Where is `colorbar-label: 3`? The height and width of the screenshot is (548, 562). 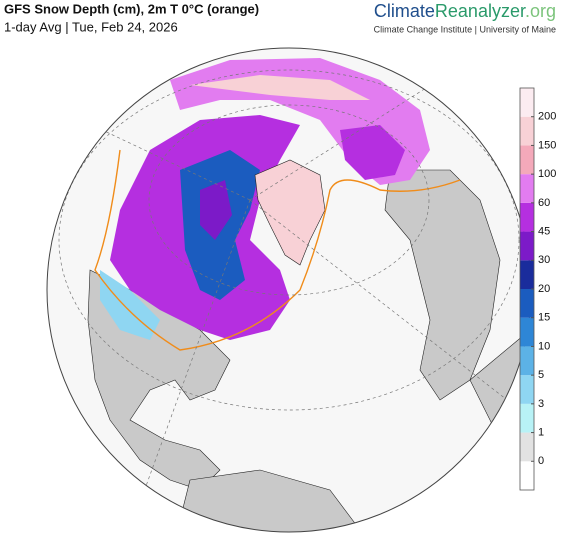 colorbar-label: 3 is located at coordinates (541, 404).